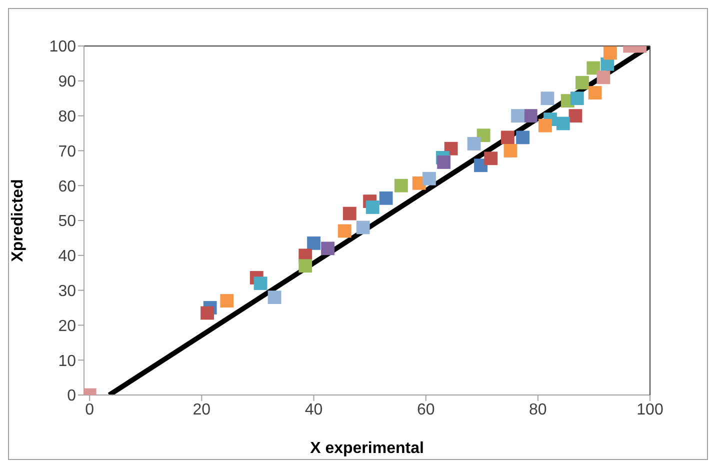 This screenshot has height=462, width=717. I want to click on y-tick-label: 90, so click(67, 82).